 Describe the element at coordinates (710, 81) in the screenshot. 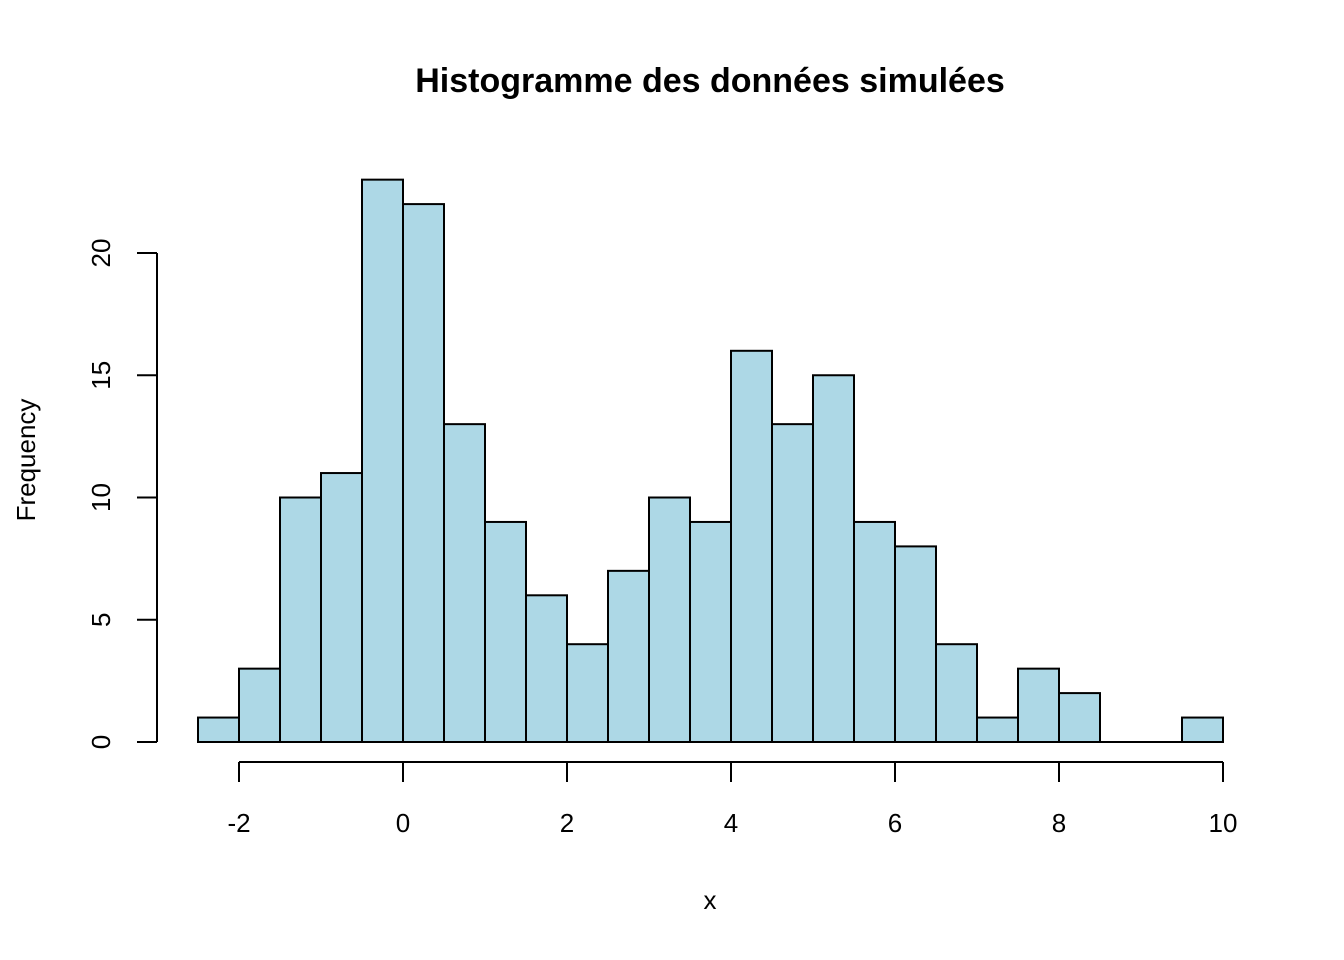

I see `chart-title: Histogramme des données simulées` at that location.